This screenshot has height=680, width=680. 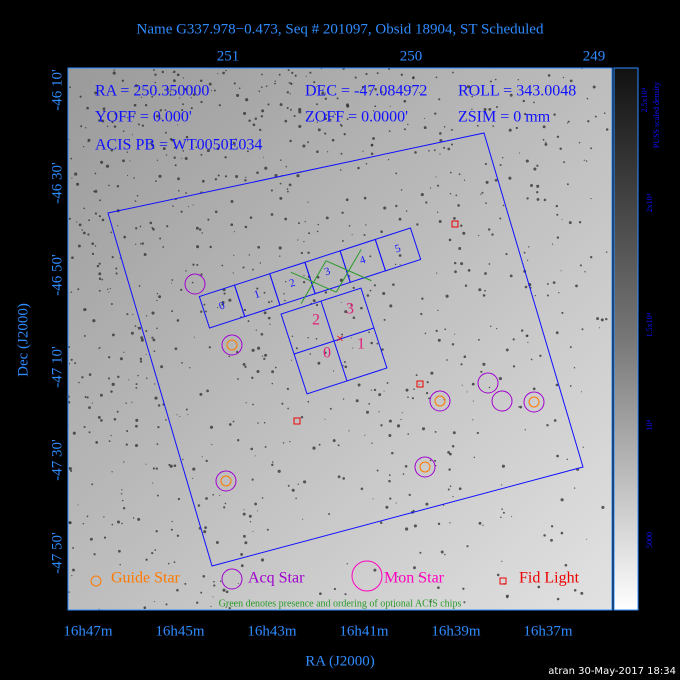 What do you see at coordinates (272, 631) in the screenshot?
I see `axis-label: 16h43m` at bounding box center [272, 631].